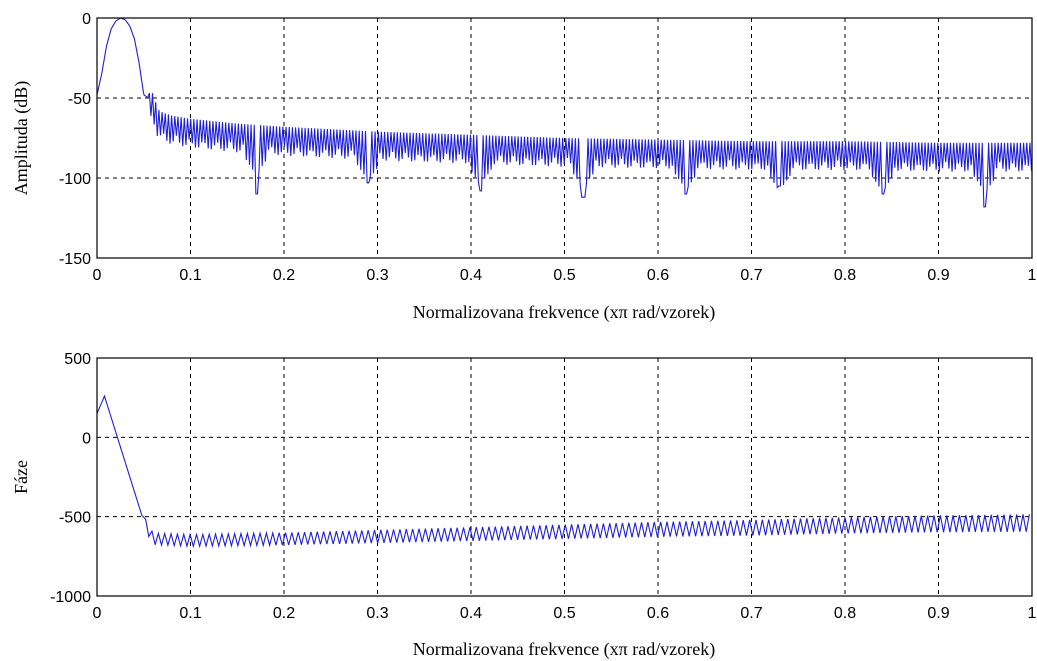  I want to click on amplitude-xtick-label: 0.7, so click(751, 275).